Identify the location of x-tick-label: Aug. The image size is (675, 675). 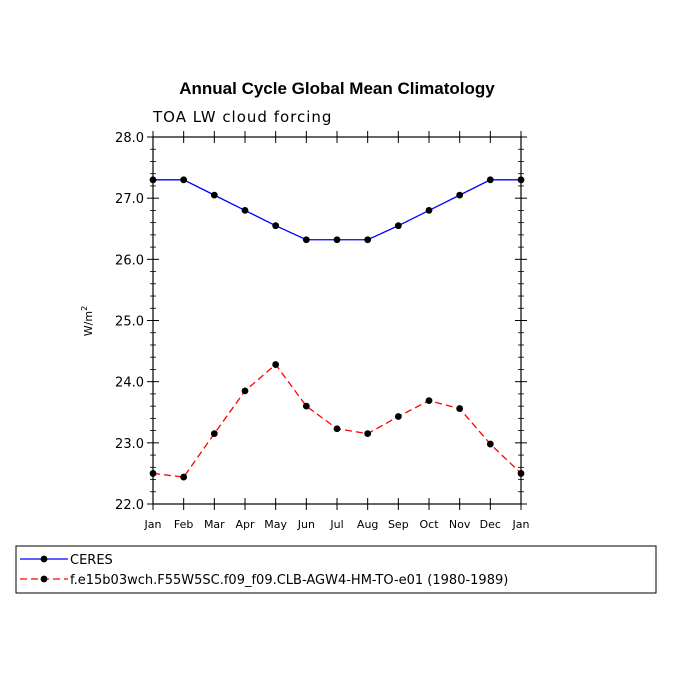
(367, 524).